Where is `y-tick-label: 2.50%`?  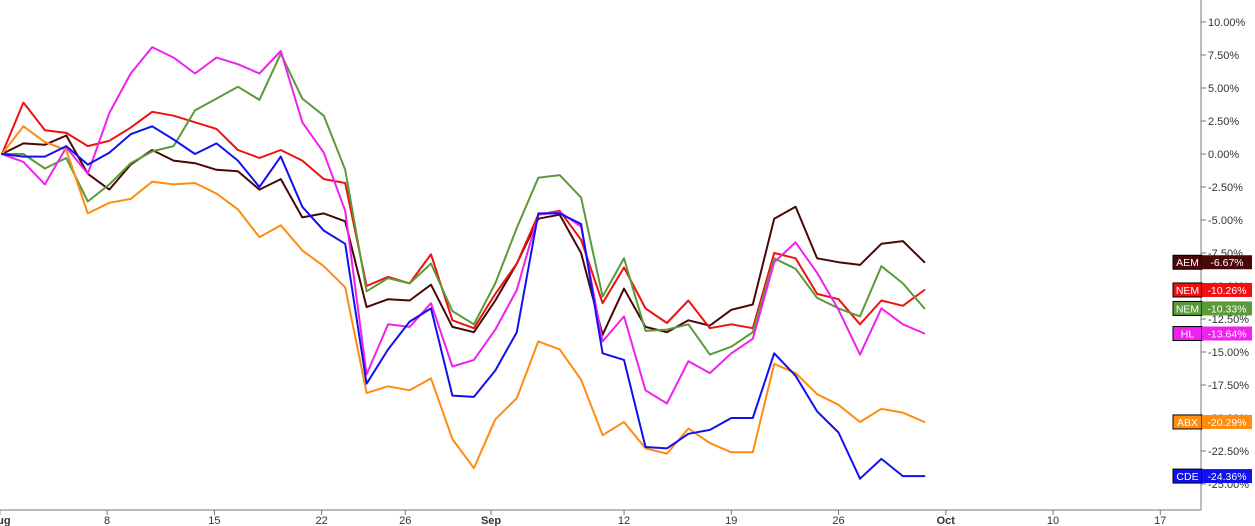 y-tick-label: 2.50% is located at coordinates (1223, 122).